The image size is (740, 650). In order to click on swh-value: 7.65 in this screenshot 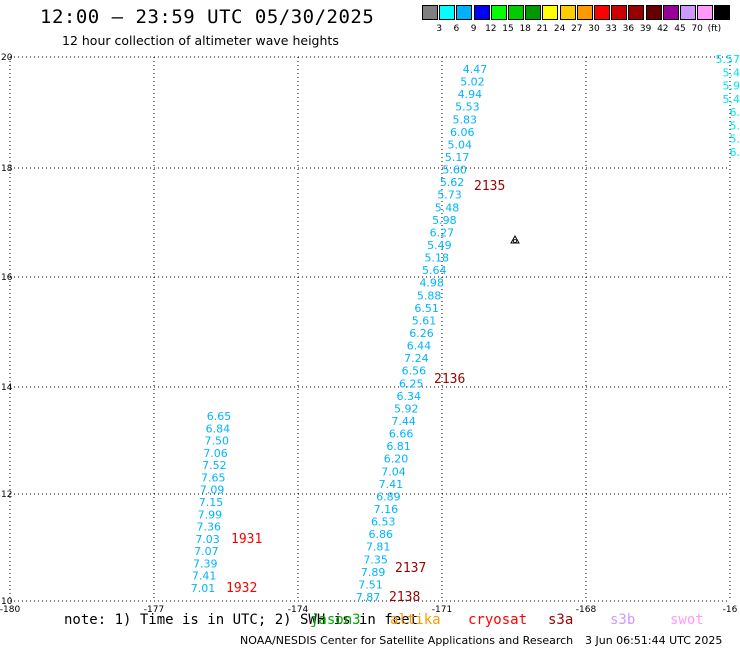, I will do `click(213, 477)`.